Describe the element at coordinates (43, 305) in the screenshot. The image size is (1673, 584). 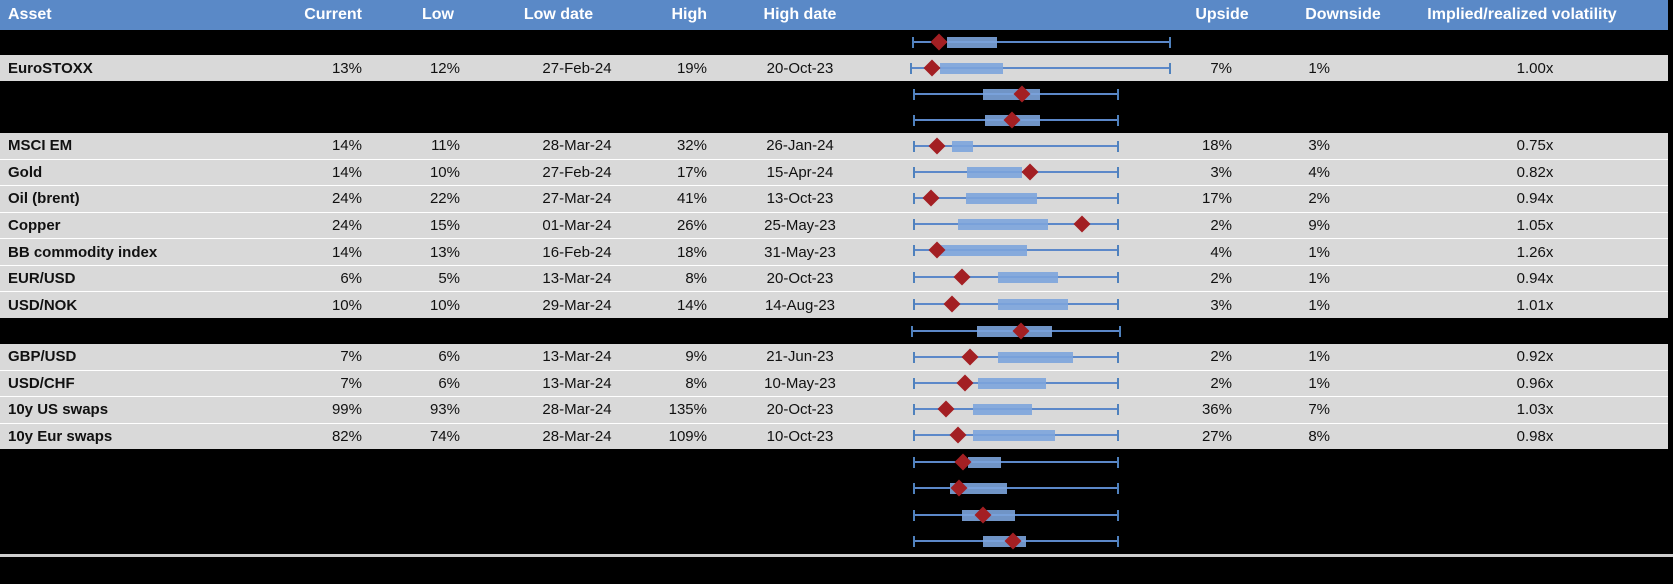
I see `cell-asset: USD/NOK` at that location.